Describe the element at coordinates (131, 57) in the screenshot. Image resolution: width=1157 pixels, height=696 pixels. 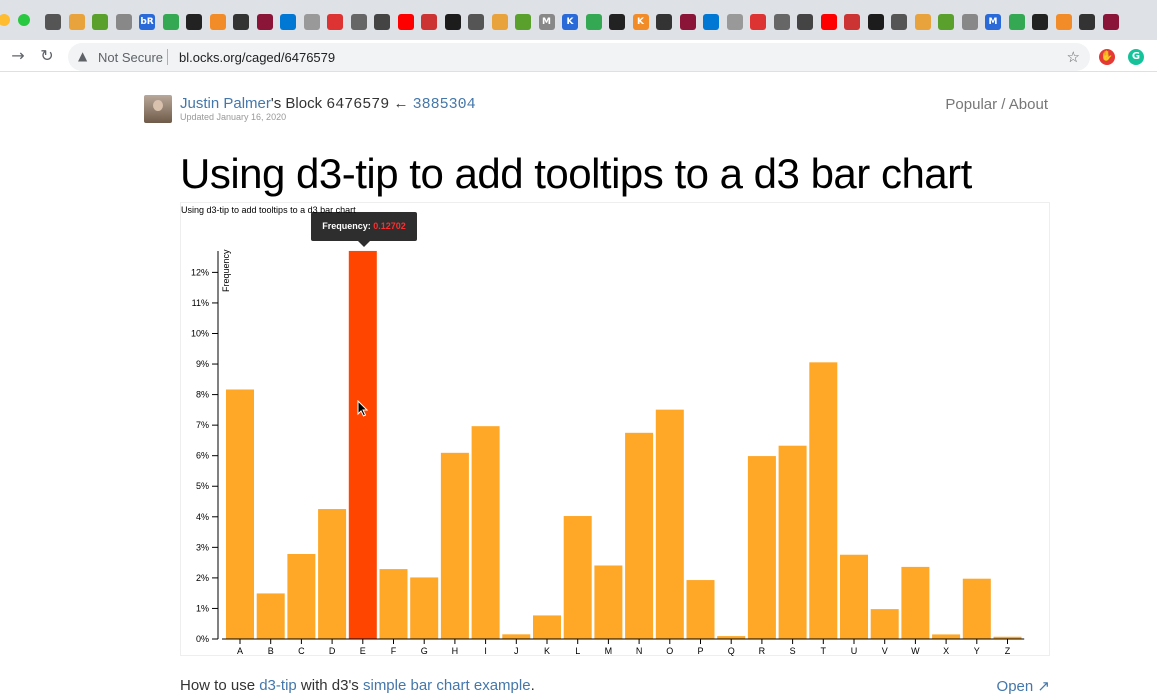
I see `security-label: Not Secure` at that location.